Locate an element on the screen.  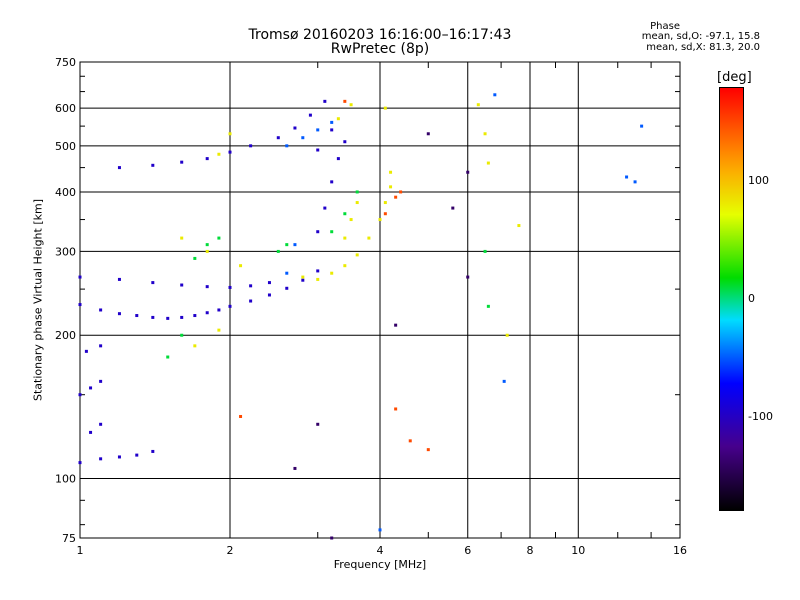
phase-colorbar is located at coordinates (731, 299).